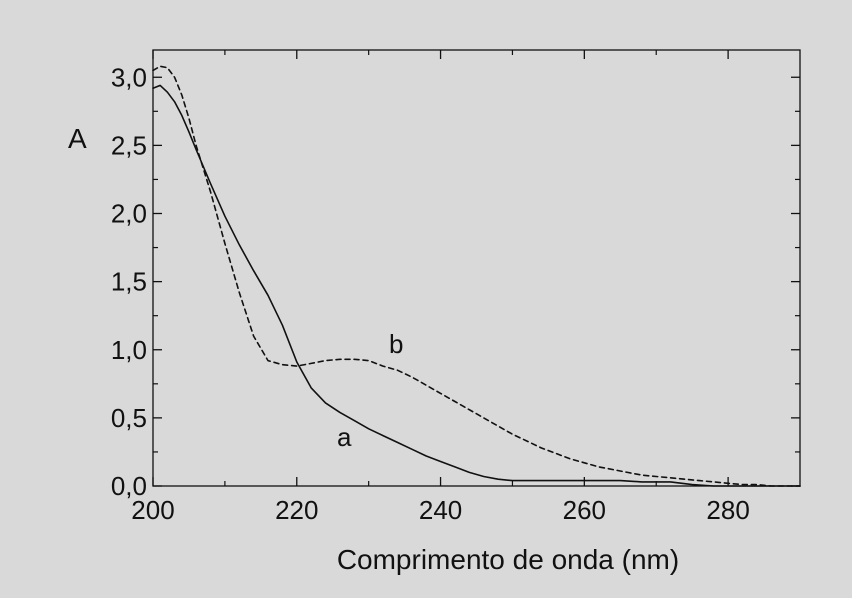  Describe the element at coordinates (129, 350) in the screenshot. I see `y-tick-label: 1,0` at that location.